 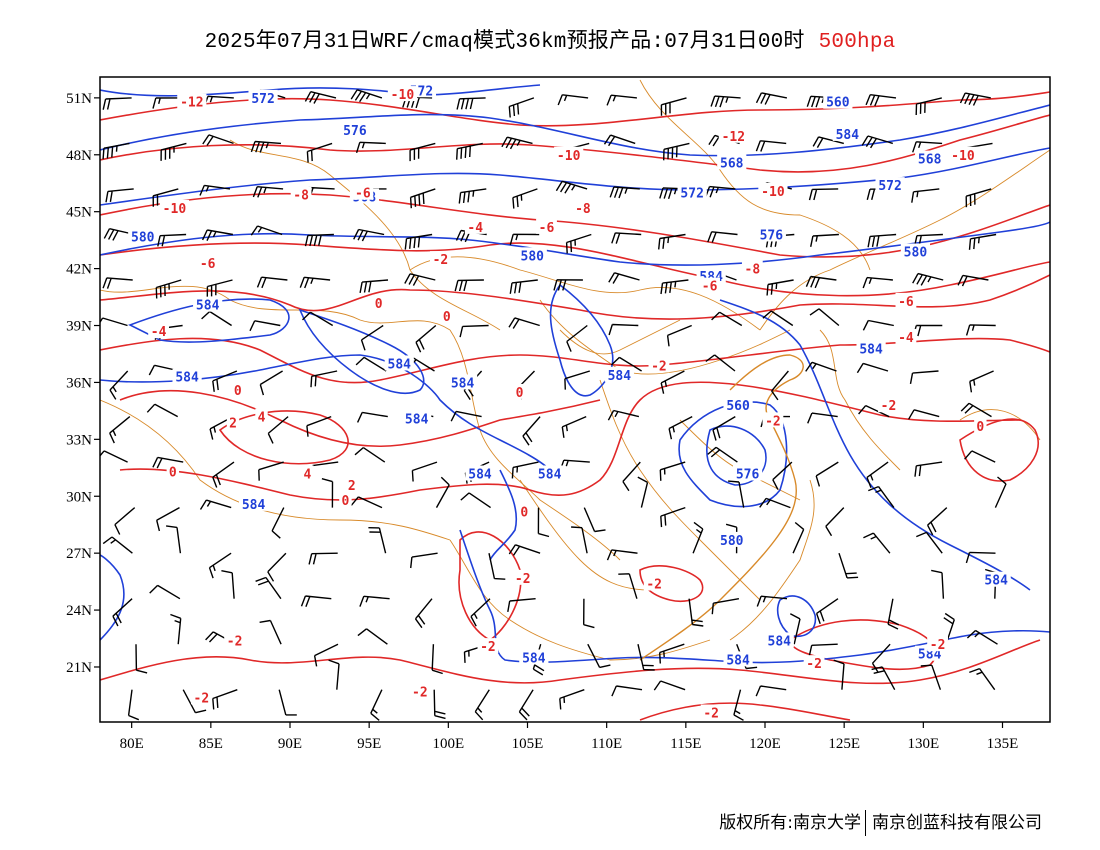 I want to click on temperature-contour-label: 4, so click(x=262, y=418).